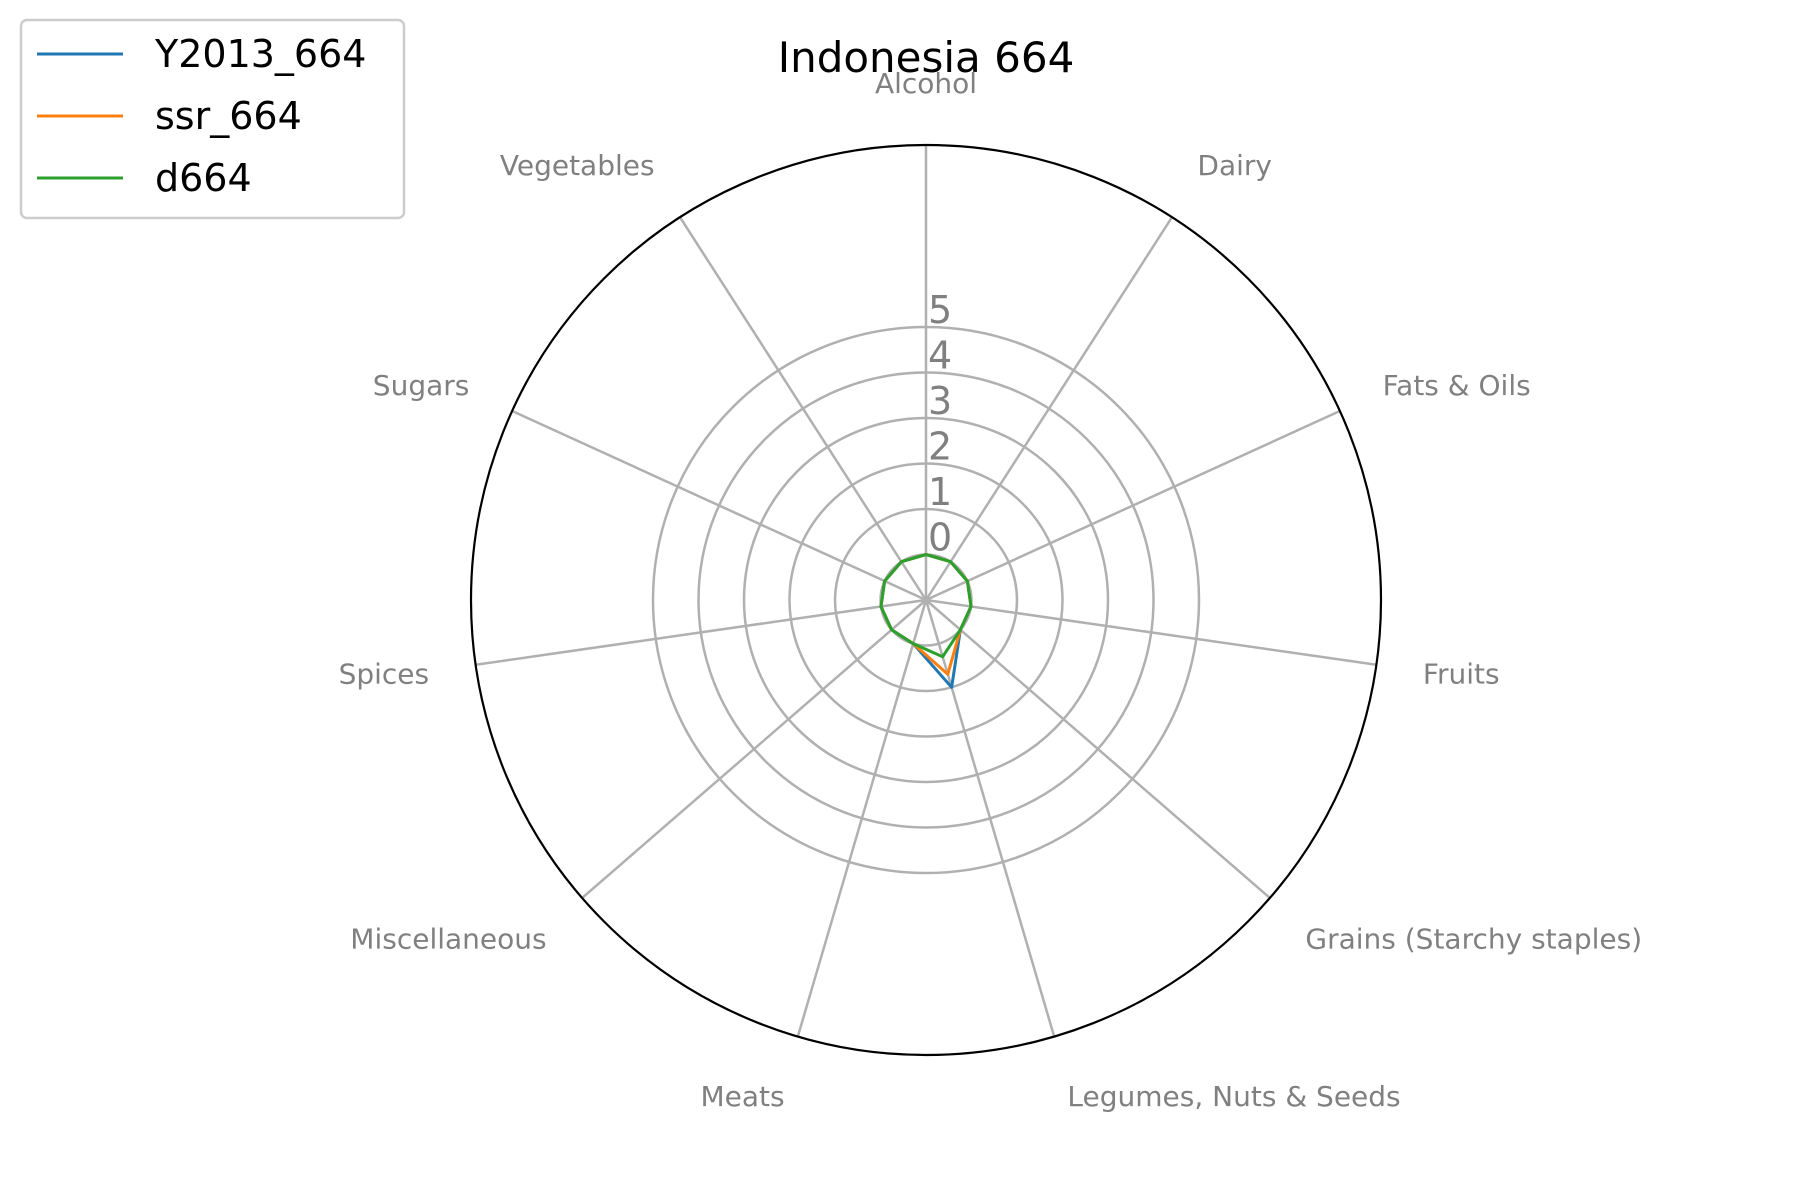 This screenshot has height=1200, width=1800. Describe the element at coordinates (203, 178) in the screenshot. I see `legend-entry: d664` at that location.